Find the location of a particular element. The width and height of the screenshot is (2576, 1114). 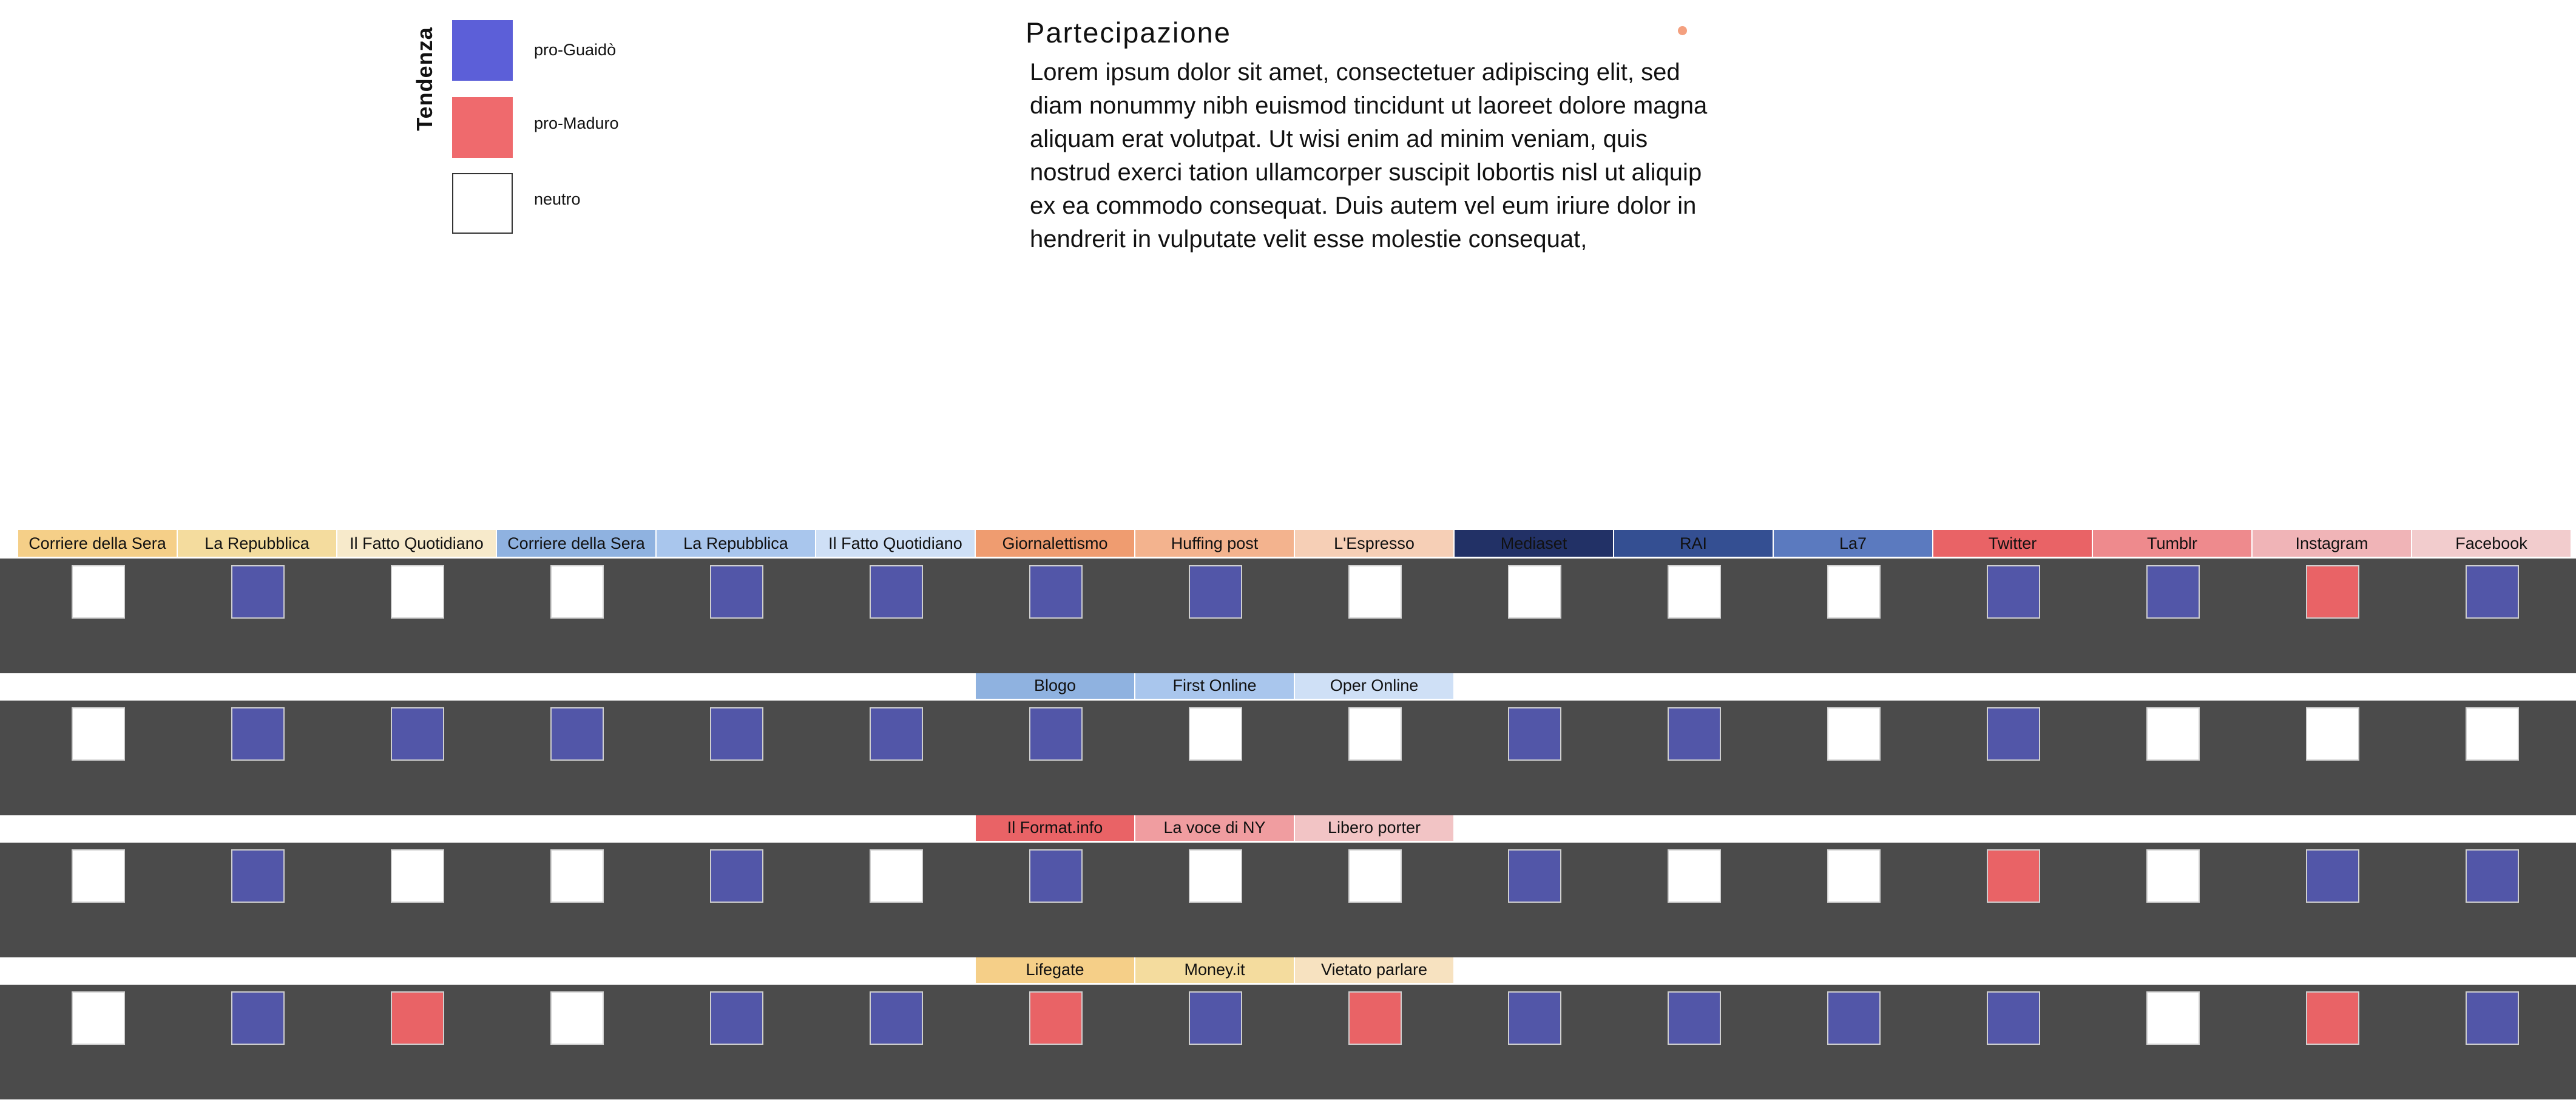

column-header: Oper Online is located at coordinates (1375, 685).